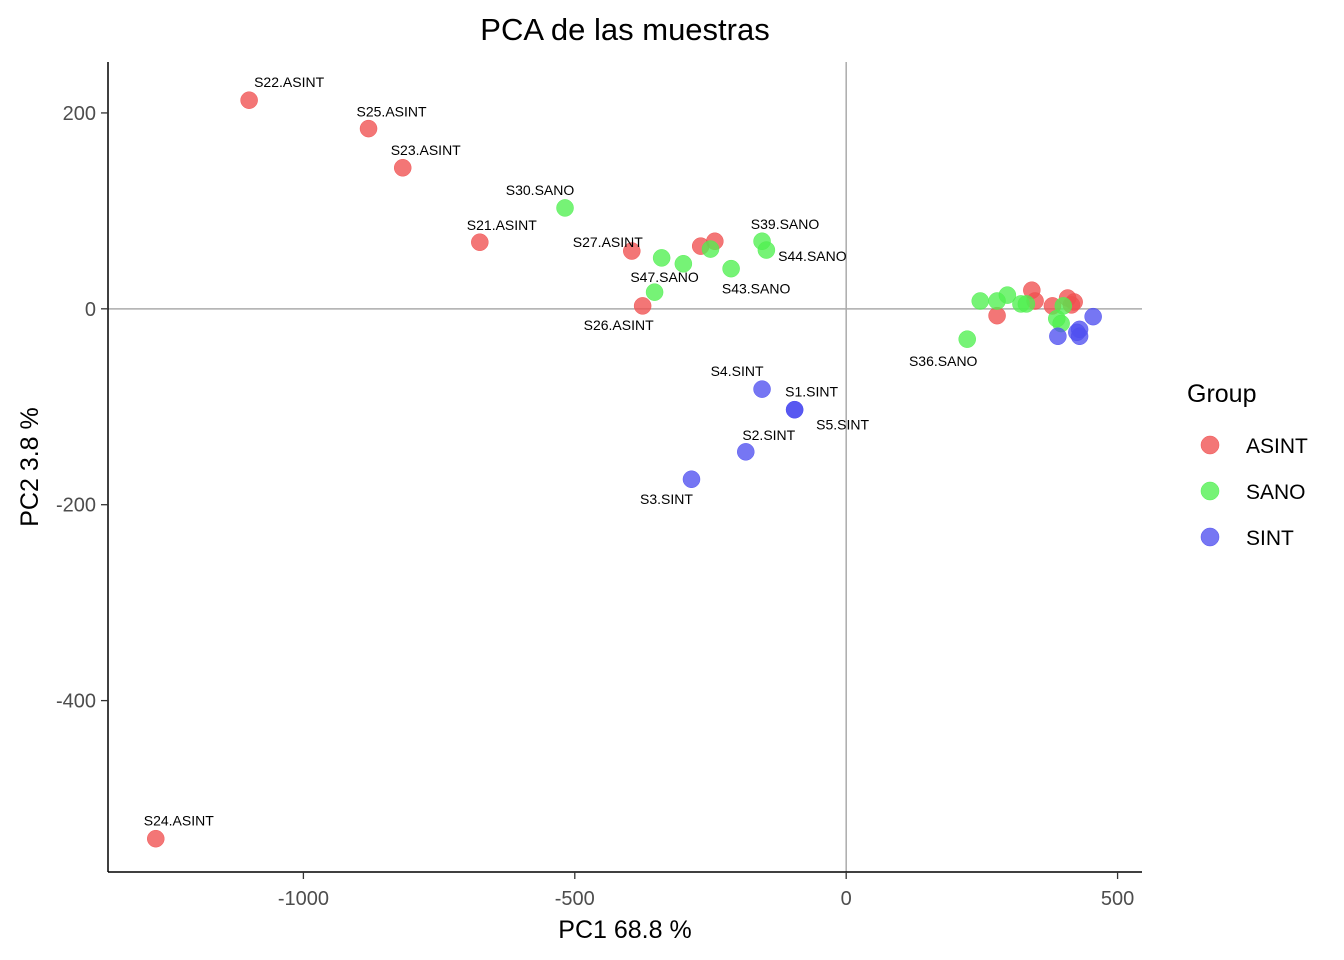 The width and height of the screenshot is (1344, 960). Describe the element at coordinates (30, 467) in the screenshot. I see `y-axis-title: PC2 3.8 %` at that location.